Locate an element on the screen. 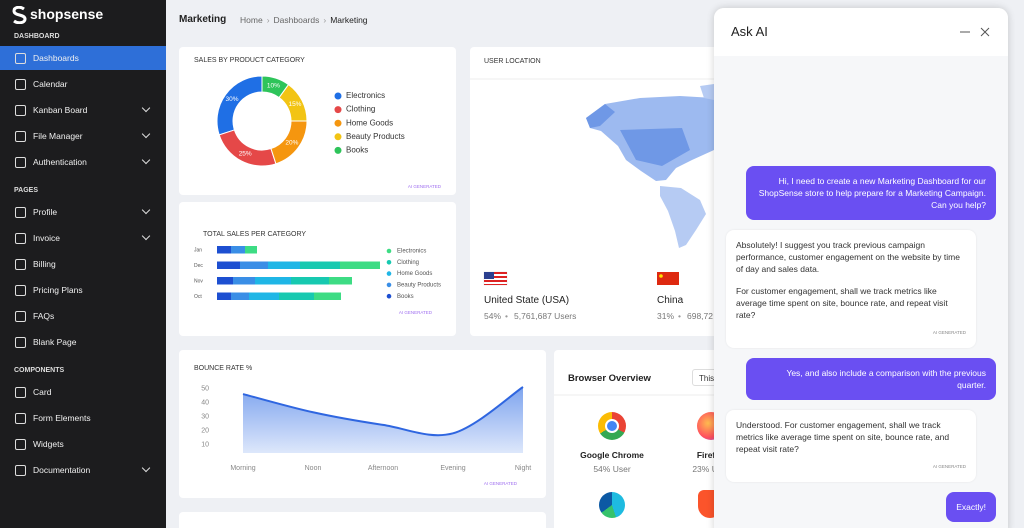 Image resolution: width=1024 pixels, height=528 pixels. section-title: COMPONENTS is located at coordinates (39, 370).